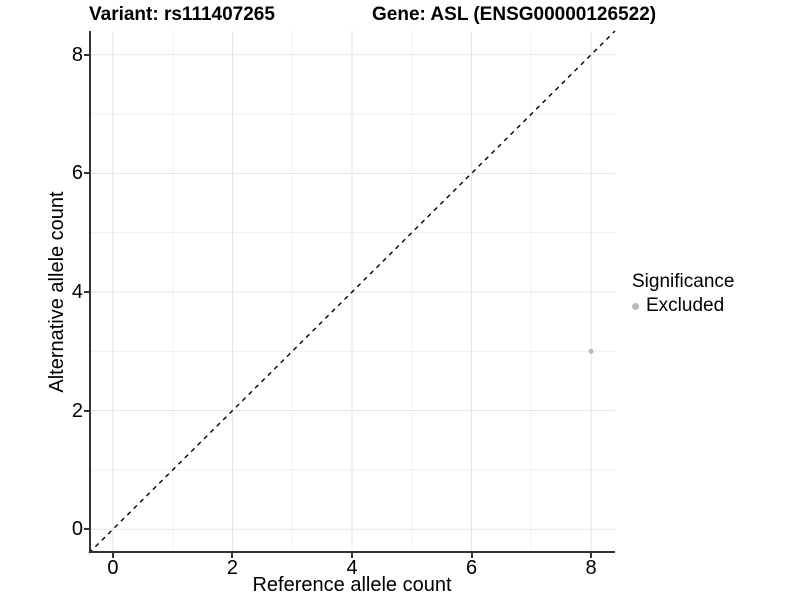 The image size is (800, 600). What do you see at coordinates (77, 292) in the screenshot?
I see `y-tick-label: 4` at bounding box center [77, 292].